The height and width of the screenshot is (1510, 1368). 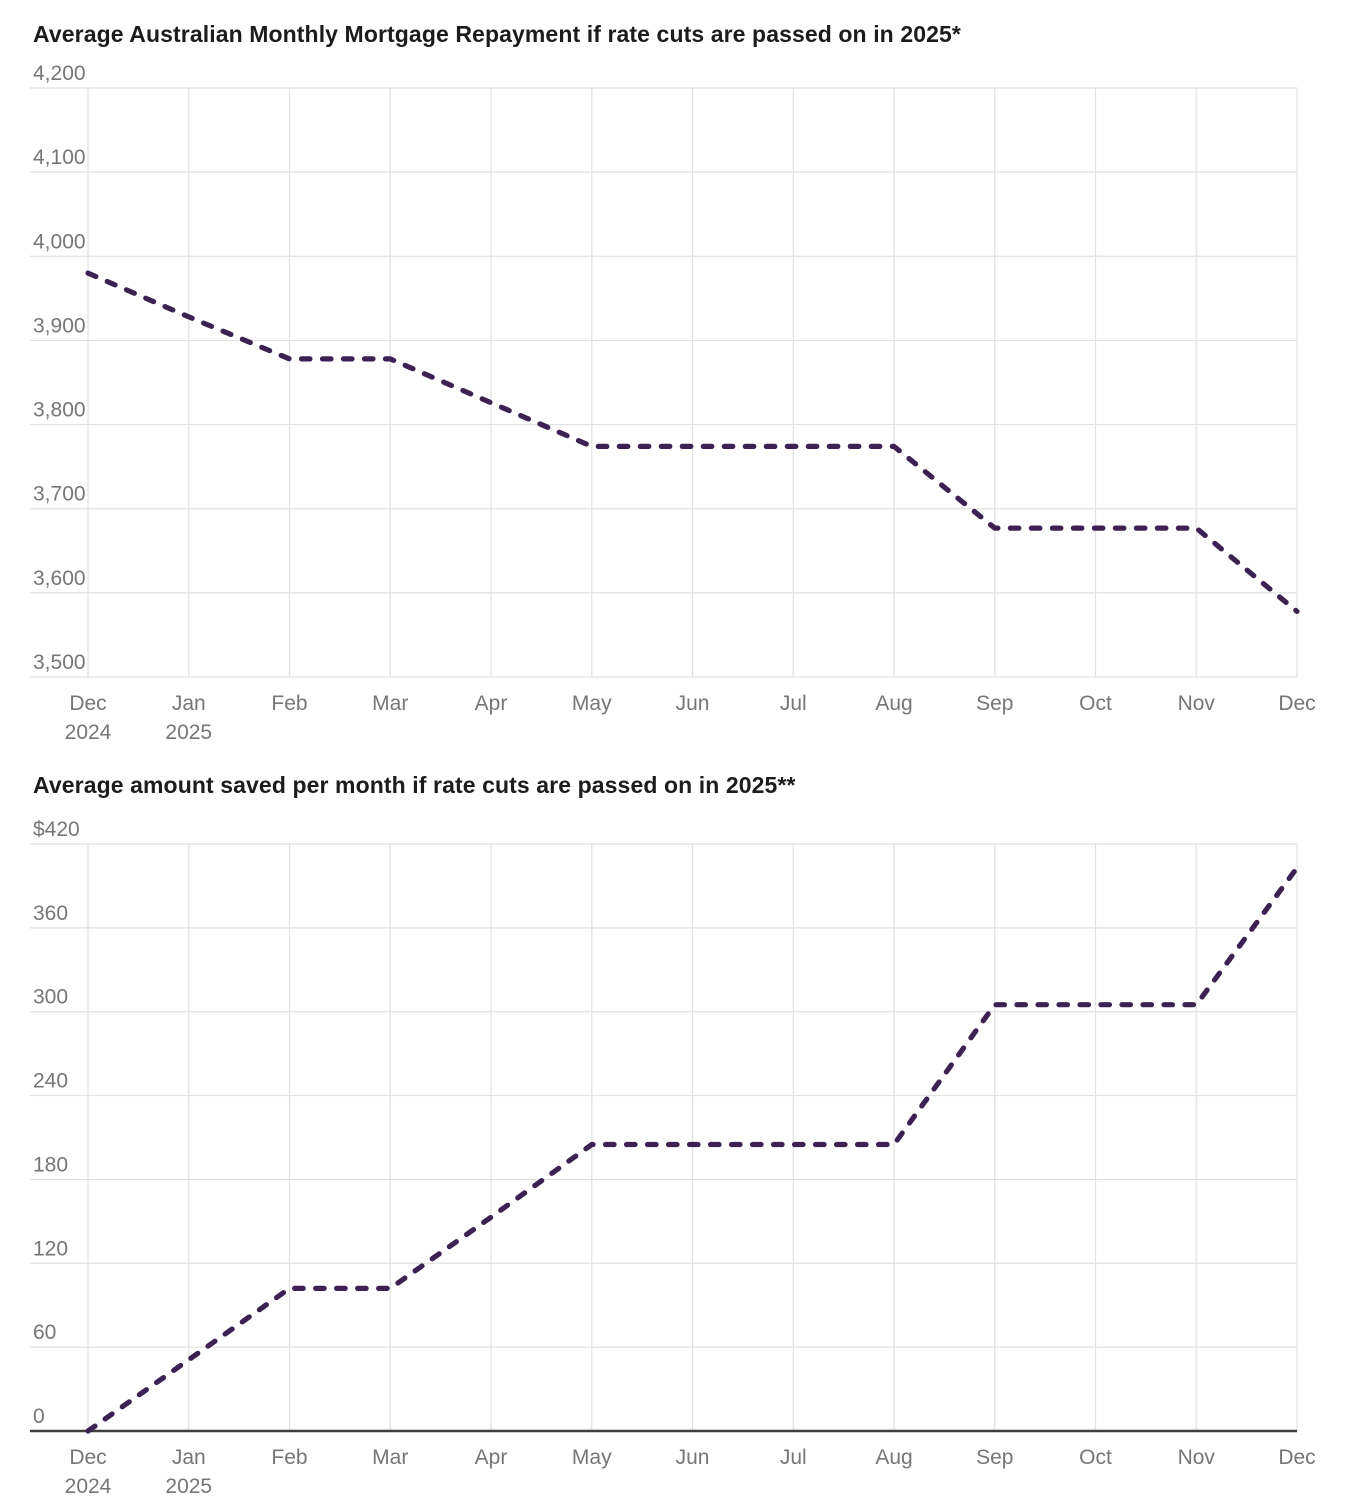 I want to click on mortgage-repayment-x-tick-year-label: 2024, so click(x=88, y=732).